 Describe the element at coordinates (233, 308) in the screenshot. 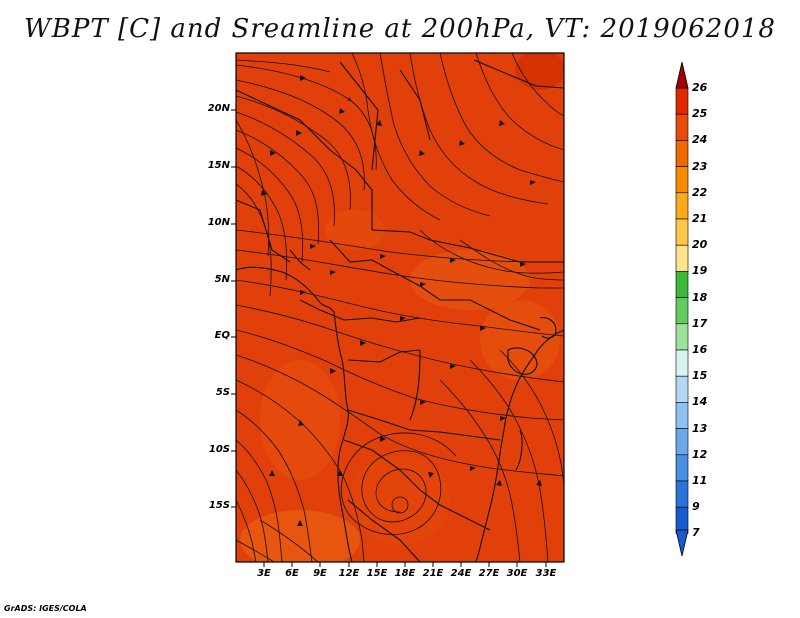

I see `lat-ticks` at that location.